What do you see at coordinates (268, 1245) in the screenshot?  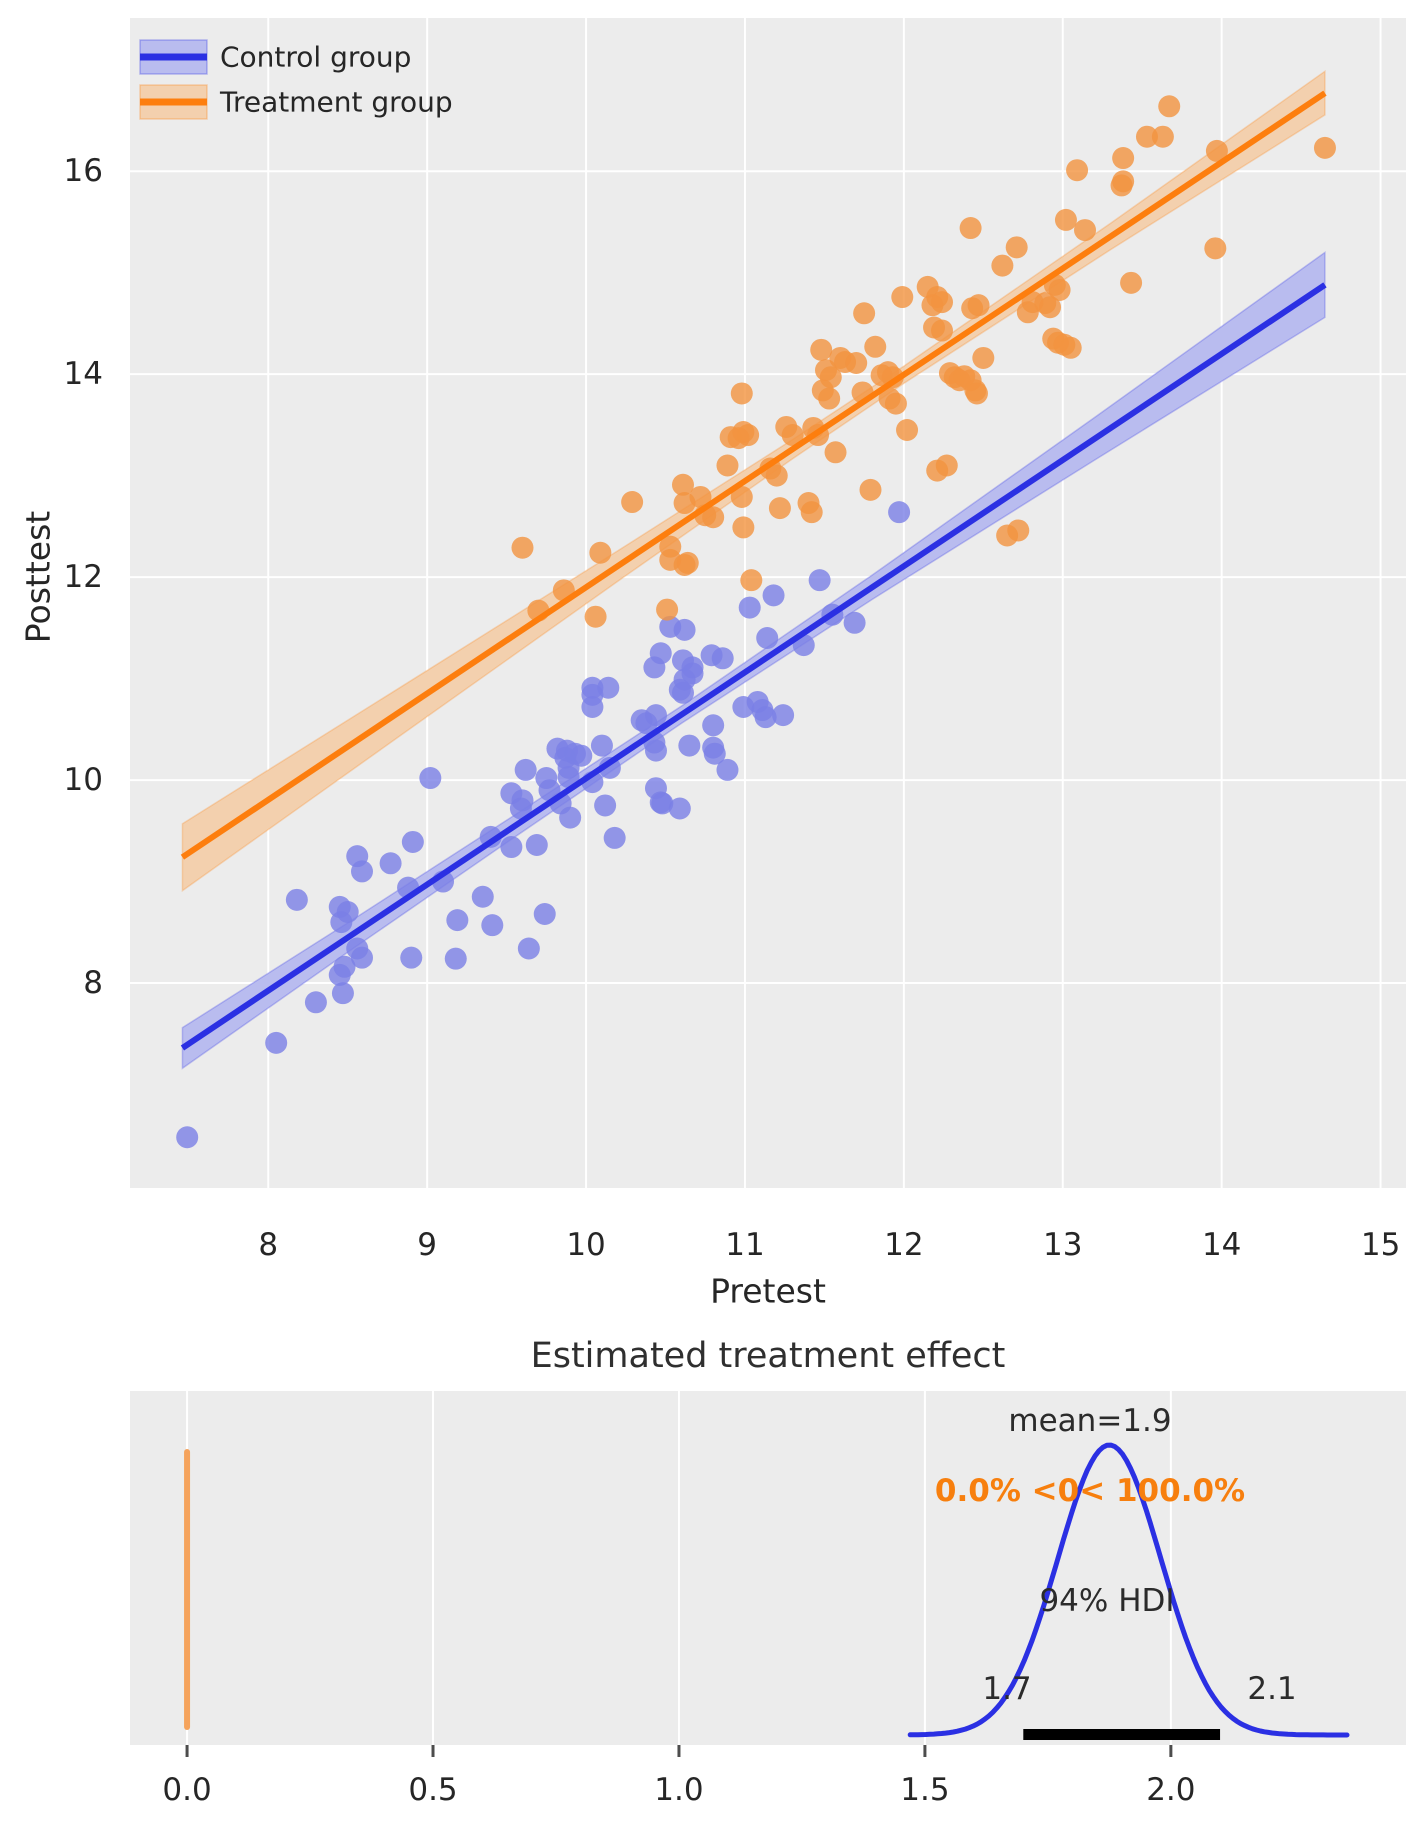 I see `x-tick-label-8: 8` at bounding box center [268, 1245].